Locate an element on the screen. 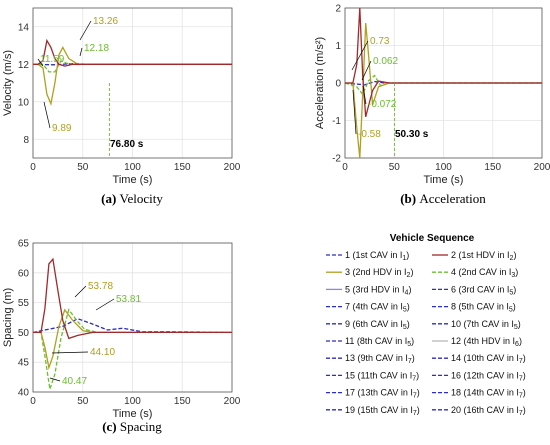  legend-entry: 10 (7th CAV in I5) is located at coordinates (486, 325).